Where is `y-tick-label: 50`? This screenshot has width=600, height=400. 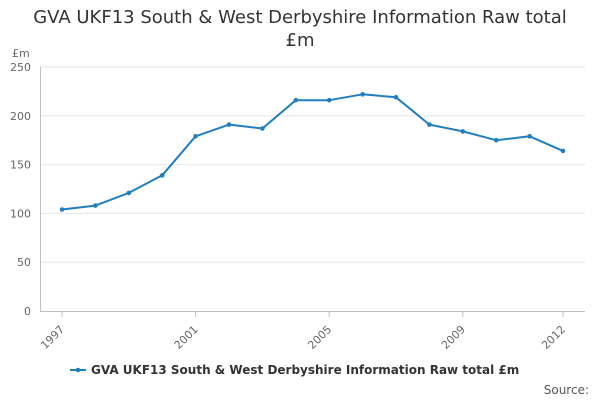
y-tick-label: 50 is located at coordinates (24, 262).